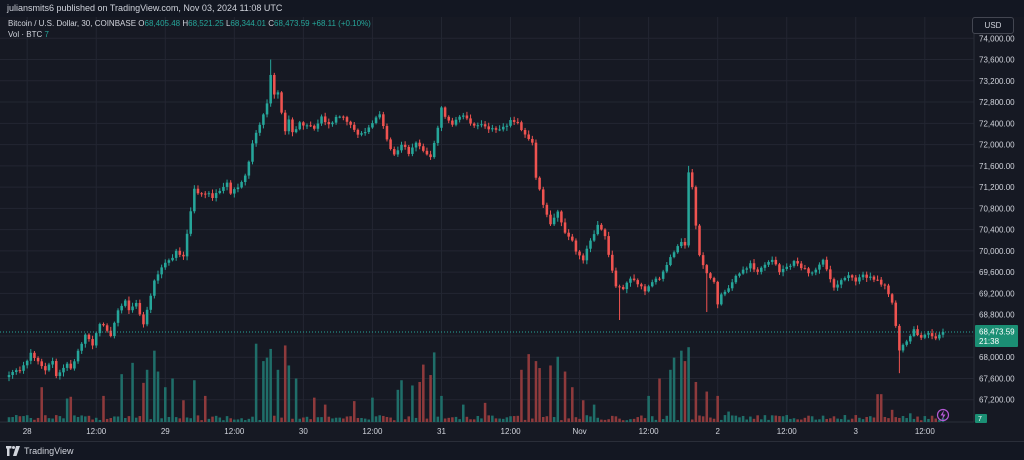  I want to click on legend-o-value: 68,405.48, so click(162, 23).